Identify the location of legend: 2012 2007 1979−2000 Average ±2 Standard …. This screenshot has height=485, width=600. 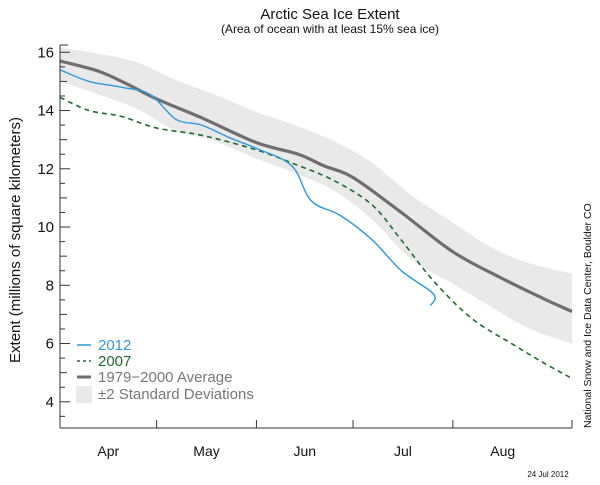
(165, 370).